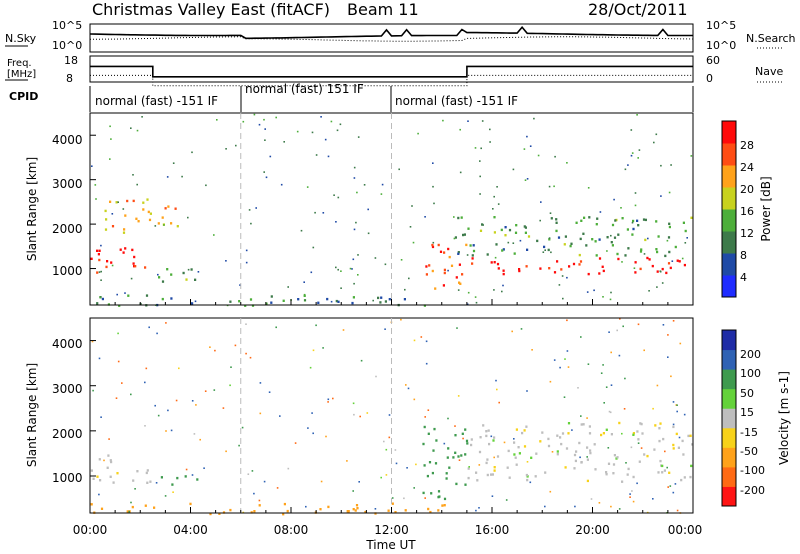  I want to click on freq-right-tick-bottom: 0, so click(709, 78).